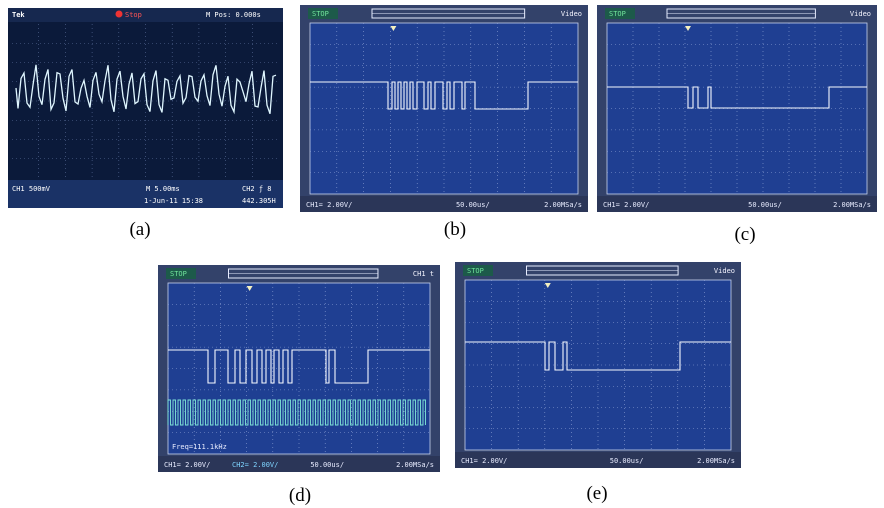 The height and width of the screenshot is (508, 884). What do you see at coordinates (163, 189) in the screenshot?
I see `timebase: M 5.00ms` at bounding box center [163, 189].